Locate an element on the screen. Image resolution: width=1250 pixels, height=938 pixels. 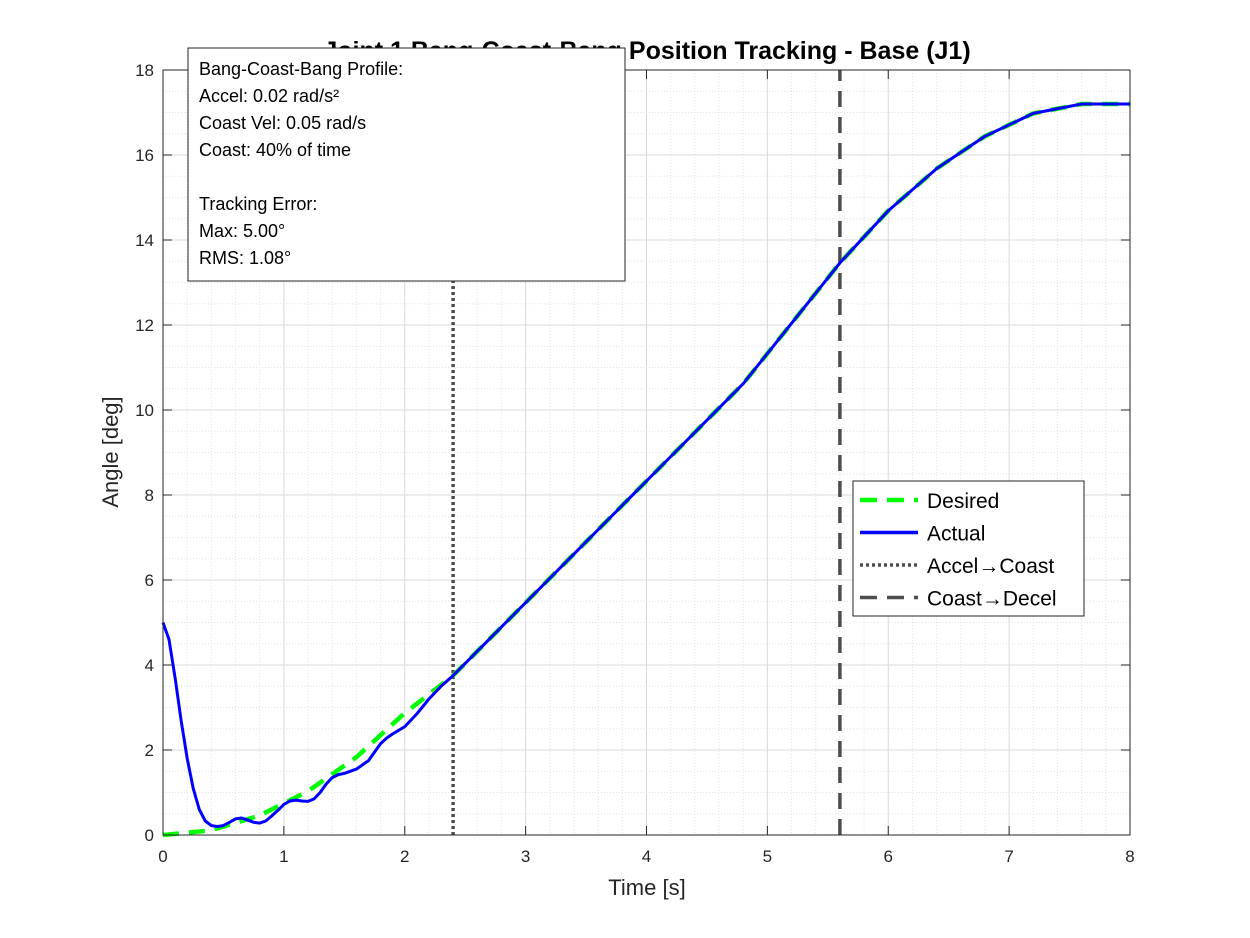
y-tick-label: 16 is located at coordinates (144, 155).